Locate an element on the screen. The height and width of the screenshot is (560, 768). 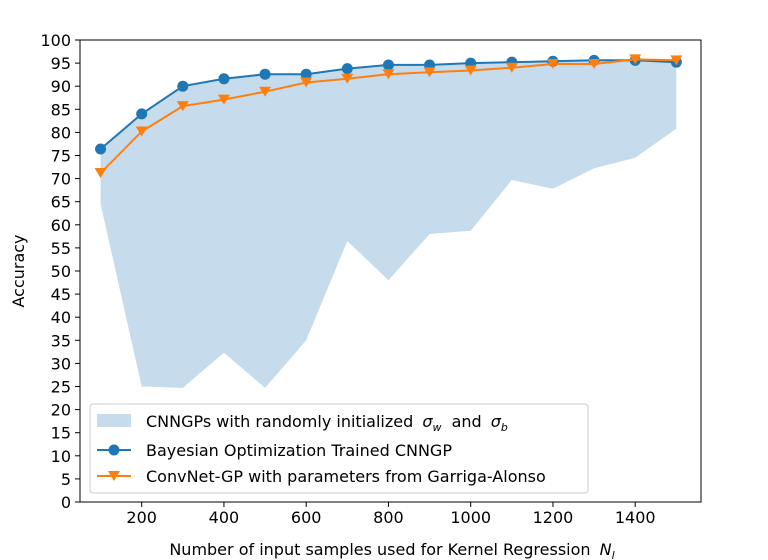
legend-band-sigma-b-sub: b is located at coordinates (504, 427).